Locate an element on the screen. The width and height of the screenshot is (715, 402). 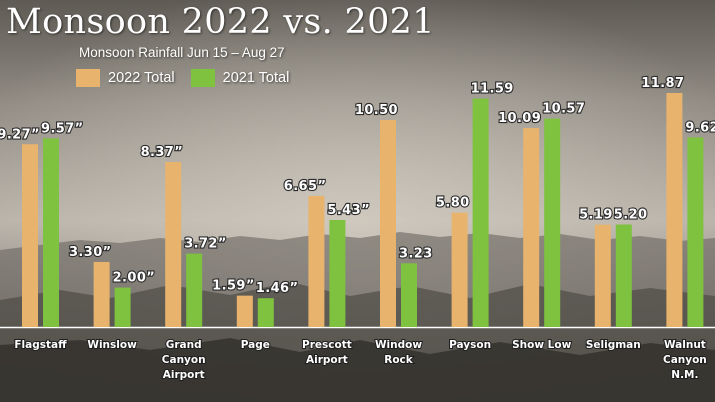
chart-subtitle: Monsoon Rainfall Jun 15 – Aug 27 is located at coordinates (182, 52).